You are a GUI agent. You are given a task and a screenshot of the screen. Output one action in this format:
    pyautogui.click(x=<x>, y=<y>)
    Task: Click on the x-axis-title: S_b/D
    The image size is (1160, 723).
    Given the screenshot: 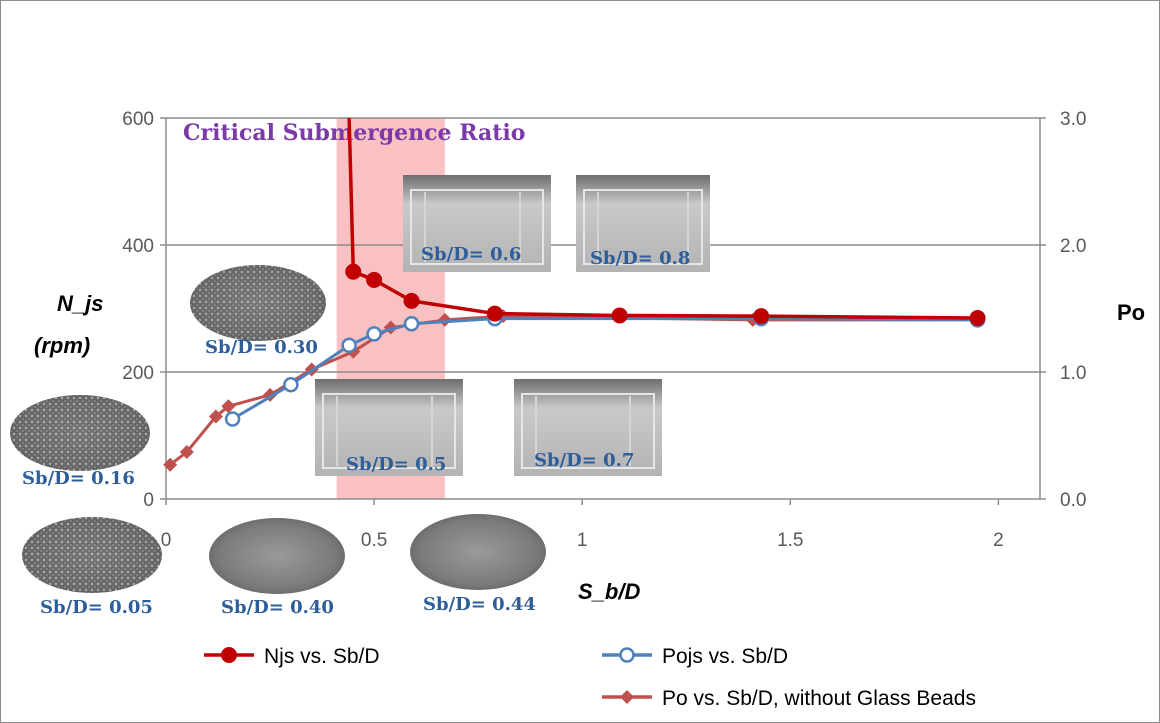 What is the action you would take?
    pyautogui.click(x=609, y=591)
    